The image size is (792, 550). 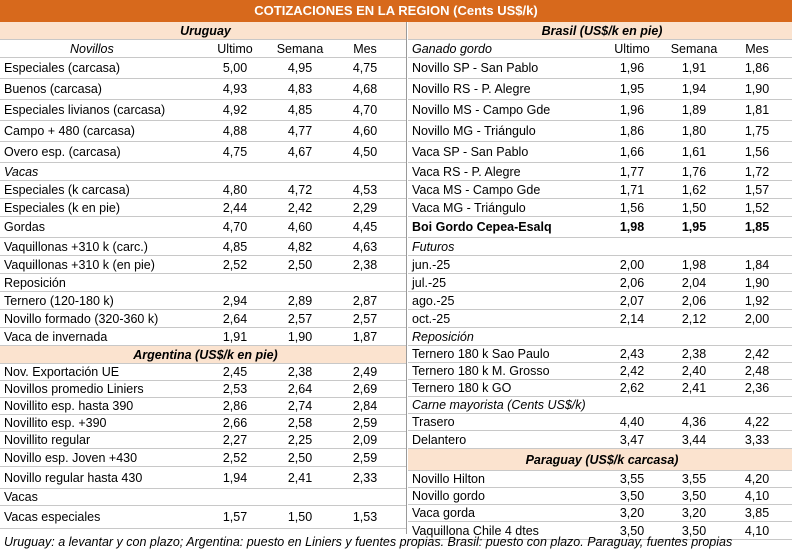 I want to click on value-semana: 2,38, so click(x=694, y=354).